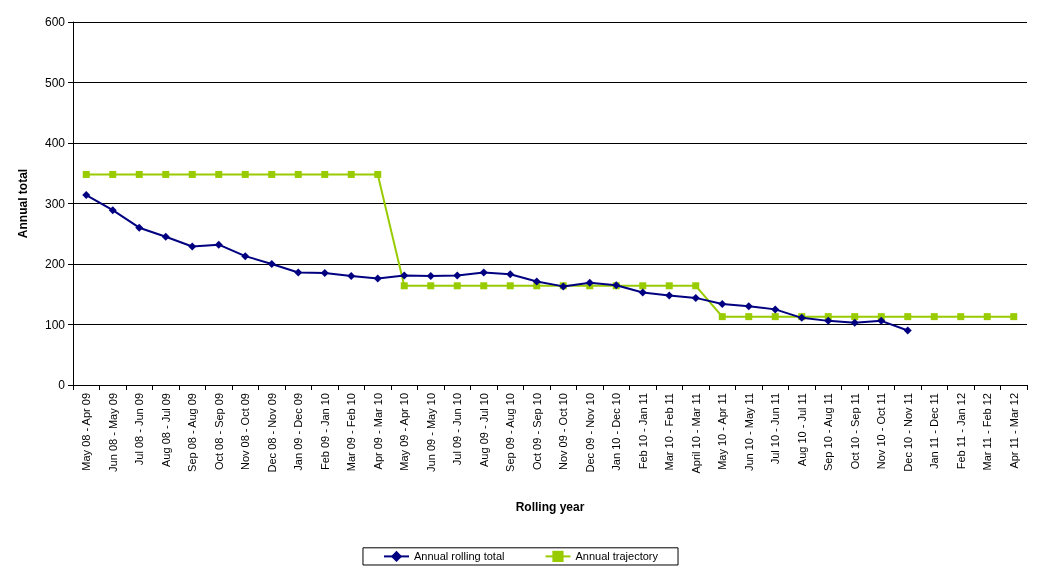 The height and width of the screenshot is (575, 1041). Describe the element at coordinates (722, 431) in the screenshot. I see `x-tick-label: May 10 - Apr 11` at that location.